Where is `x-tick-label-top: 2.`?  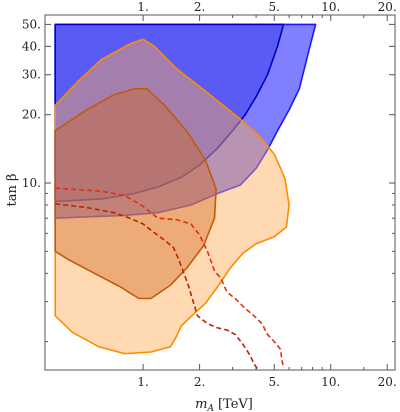 x-tick-label-top: 2. is located at coordinates (199, 7).